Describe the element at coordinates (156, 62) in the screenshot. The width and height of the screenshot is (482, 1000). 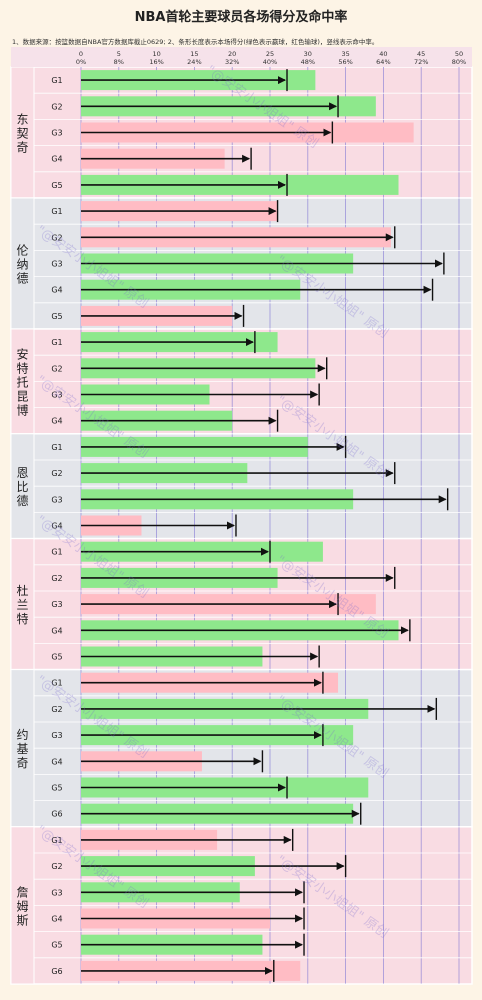
I see `pct-tick-label: 16%` at that location.